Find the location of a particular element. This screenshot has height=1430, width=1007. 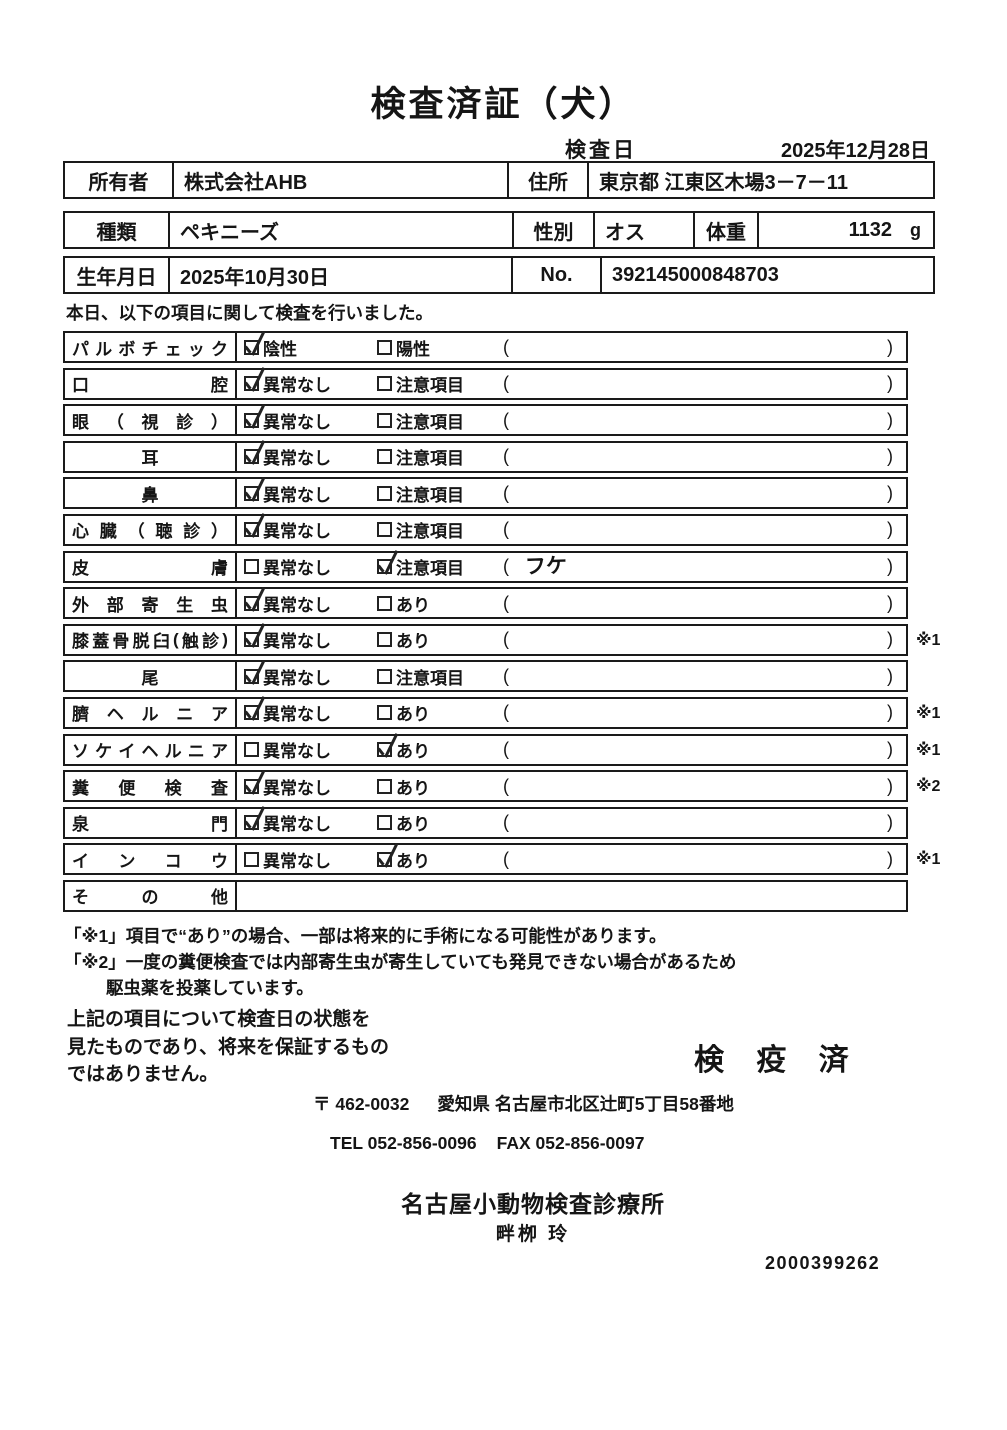

checklist-row-box: イ ン コ ウ 異常なし あり () is located at coordinates (485, 859).